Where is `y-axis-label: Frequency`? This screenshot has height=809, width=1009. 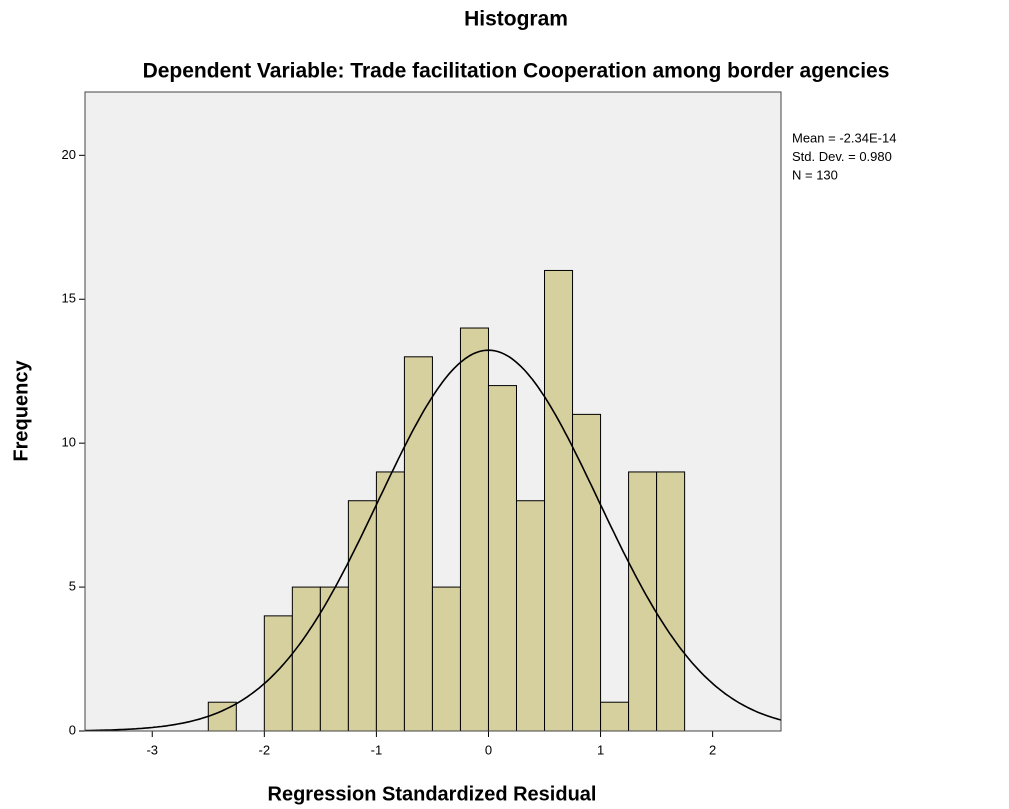 y-axis-label: Frequency is located at coordinates (21, 411).